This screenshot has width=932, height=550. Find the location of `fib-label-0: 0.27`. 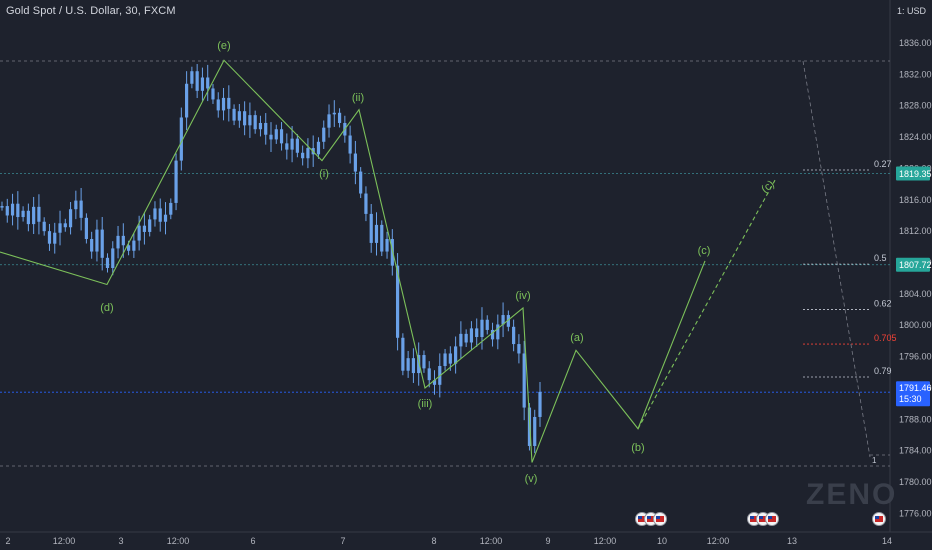

fib-label-0: 0.27 is located at coordinates (883, 164).